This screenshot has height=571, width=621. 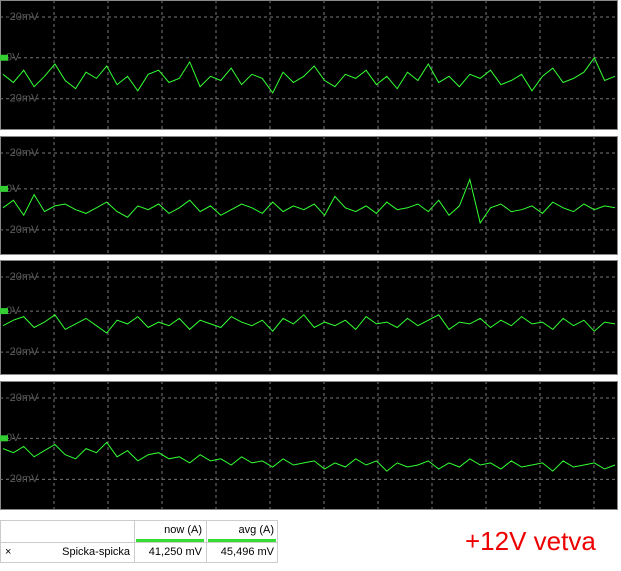 What do you see at coordinates (183, 530) in the screenshot?
I see `column-header: now (A)` at bounding box center [183, 530].